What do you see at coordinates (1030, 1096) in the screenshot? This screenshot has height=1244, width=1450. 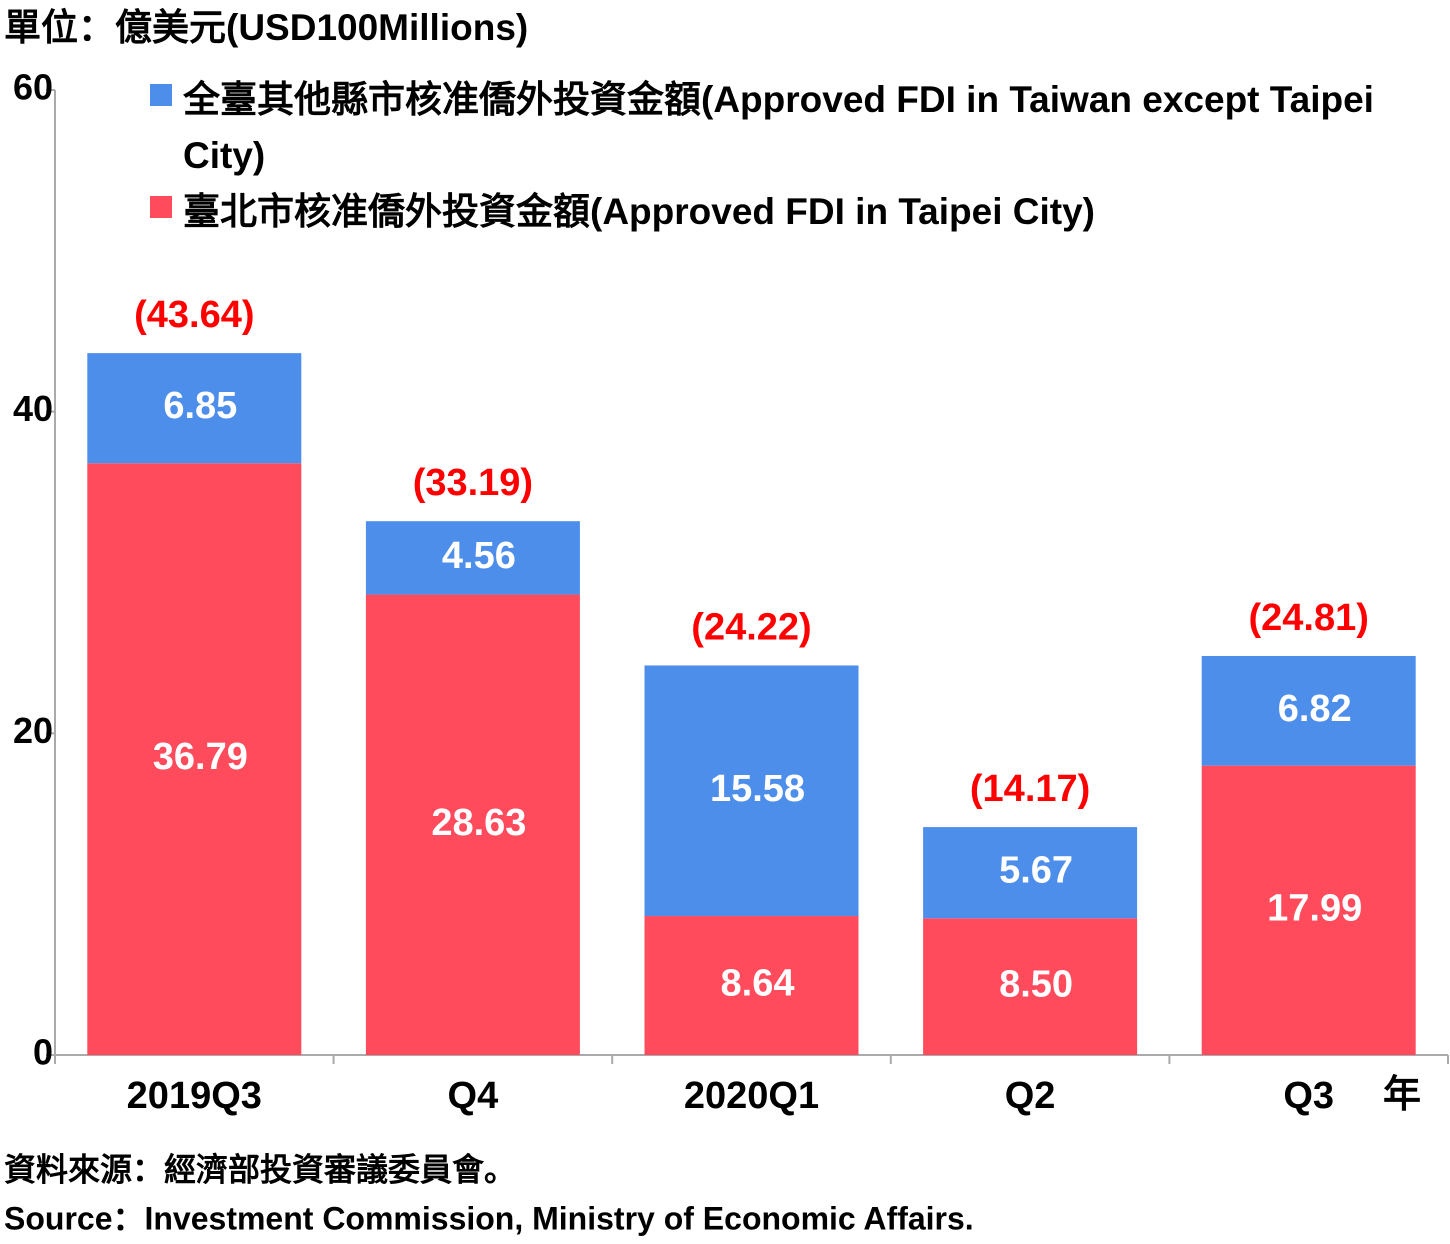 I see `x-tick-label: Q2` at bounding box center [1030, 1096].